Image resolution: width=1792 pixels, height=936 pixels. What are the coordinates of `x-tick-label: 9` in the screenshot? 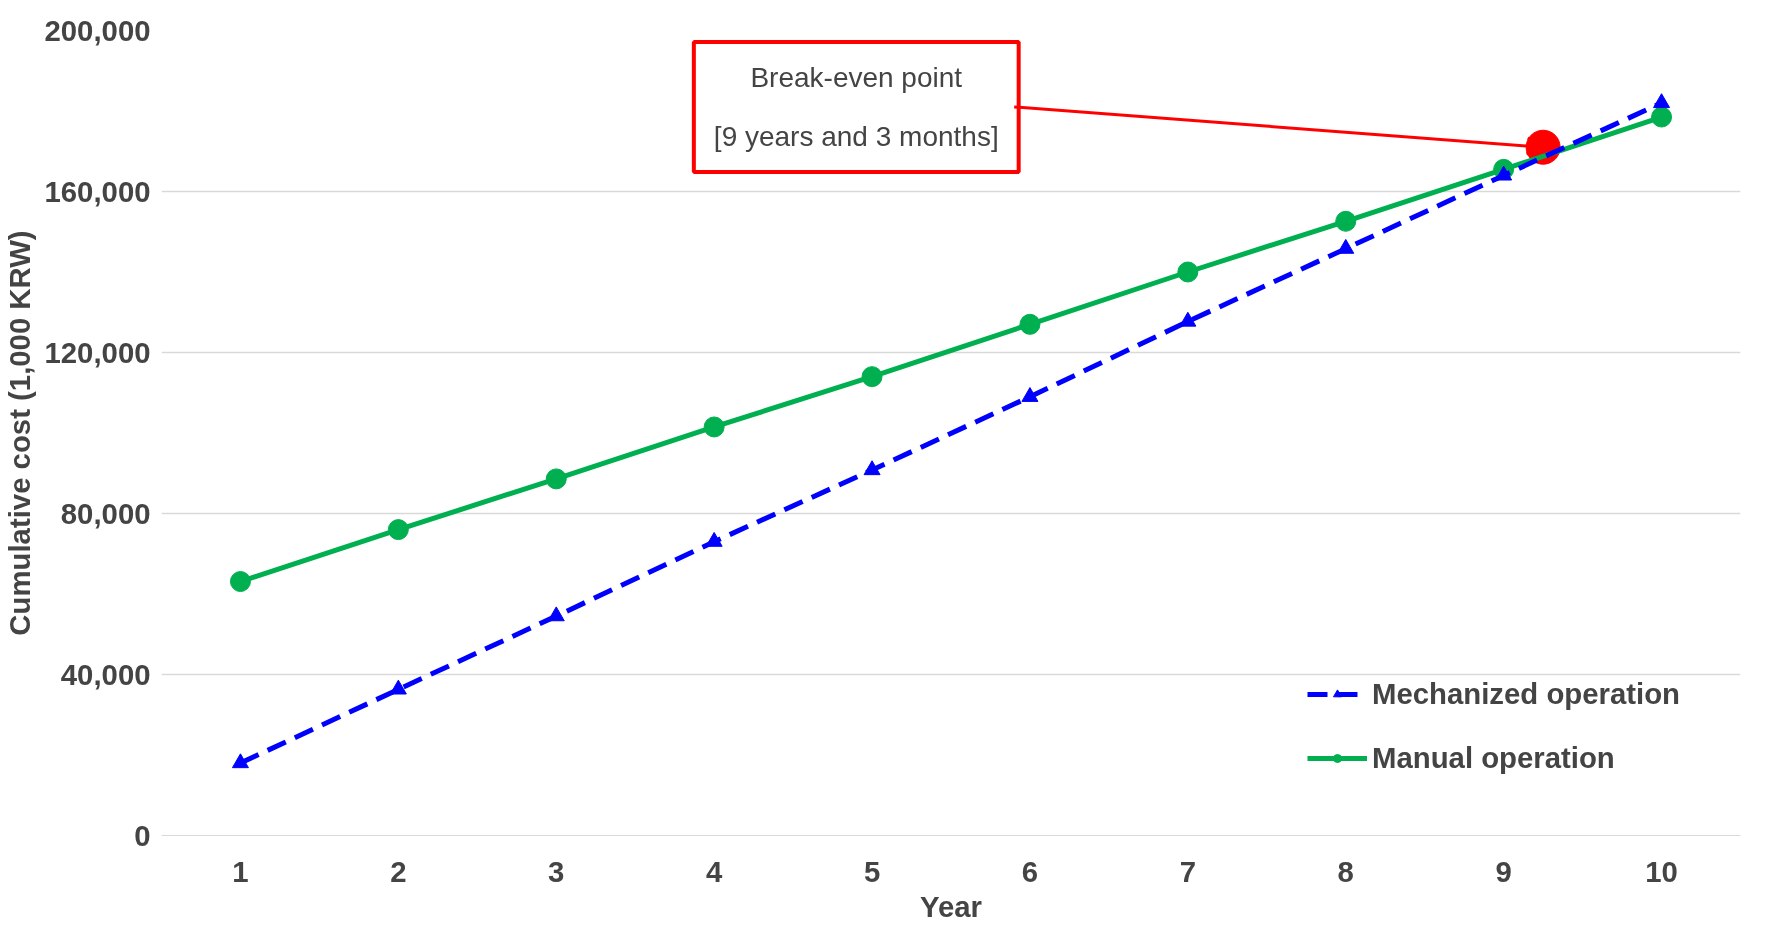 It's located at (1503, 871).